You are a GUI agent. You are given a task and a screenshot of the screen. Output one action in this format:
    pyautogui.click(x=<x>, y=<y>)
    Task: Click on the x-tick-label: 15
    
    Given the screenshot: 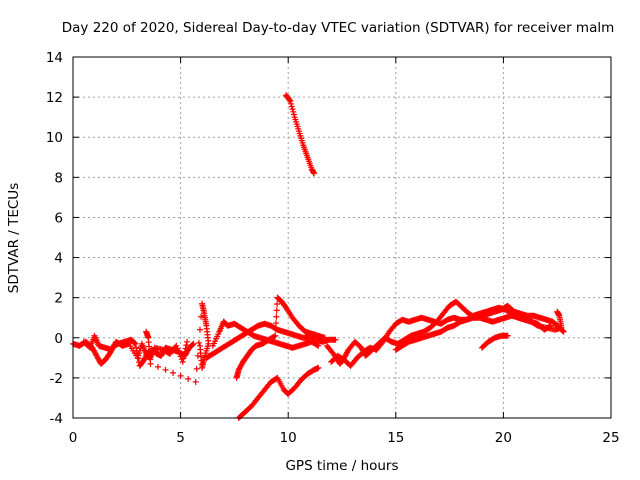 What is the action you would take?
    pyautogui.click(x=395, y=438)
    